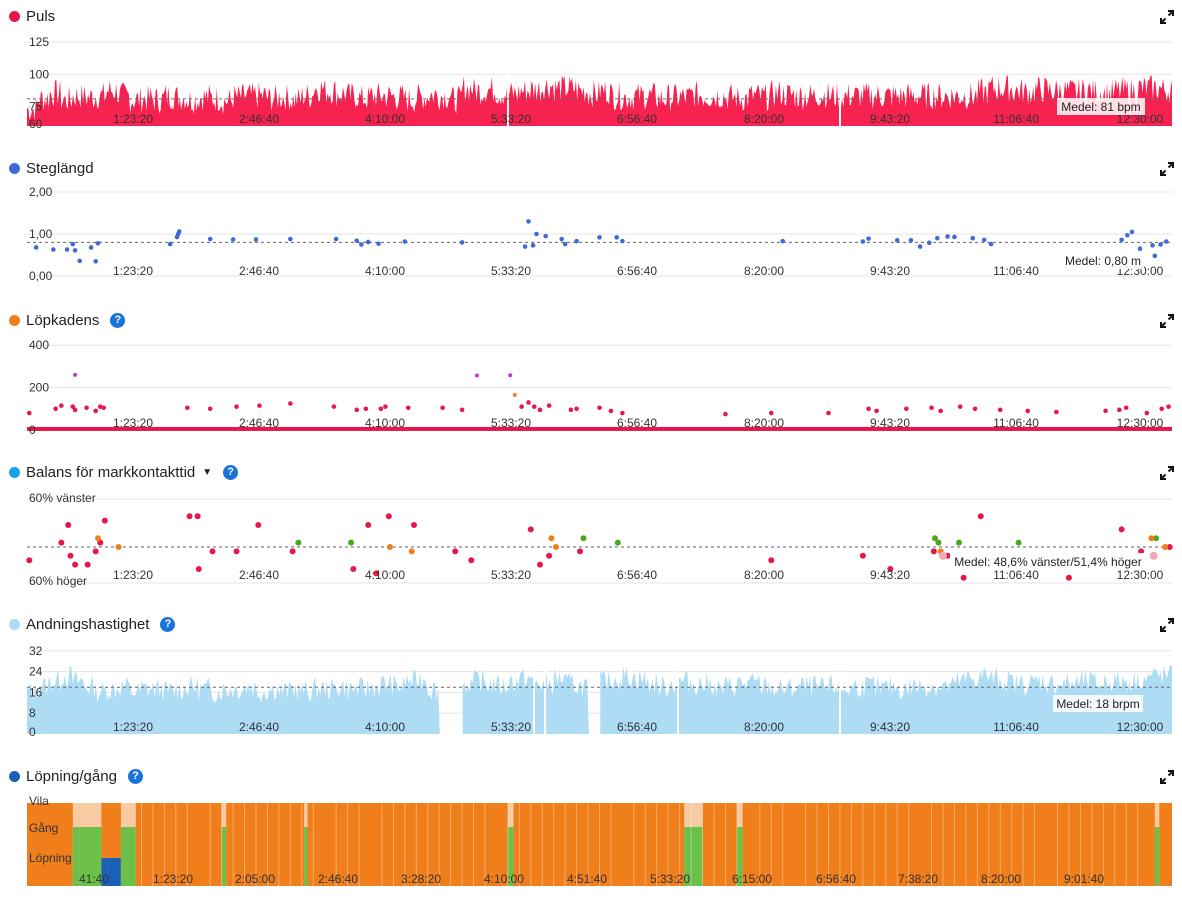 The height and width of the screenshot is (899, 1182). I want to click on puls-title: Puls, so click(41, 16).